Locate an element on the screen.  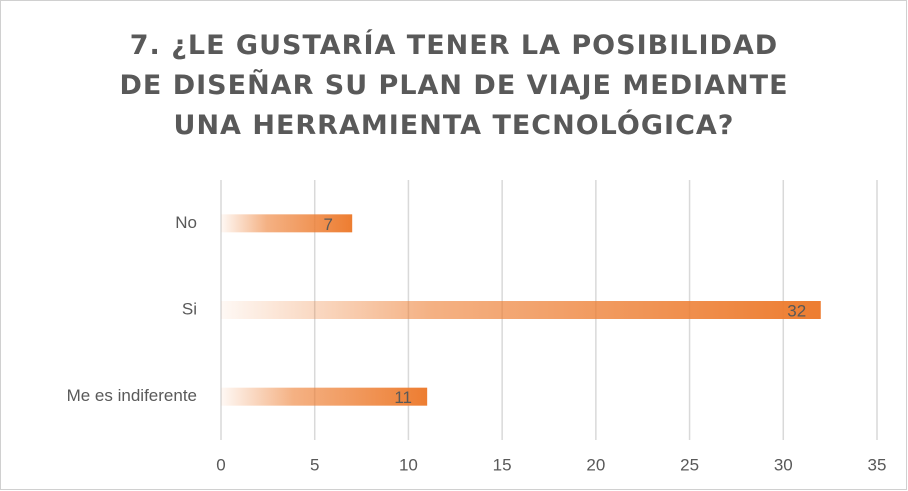
data-label: 32 is located at coordinates (796, 310).